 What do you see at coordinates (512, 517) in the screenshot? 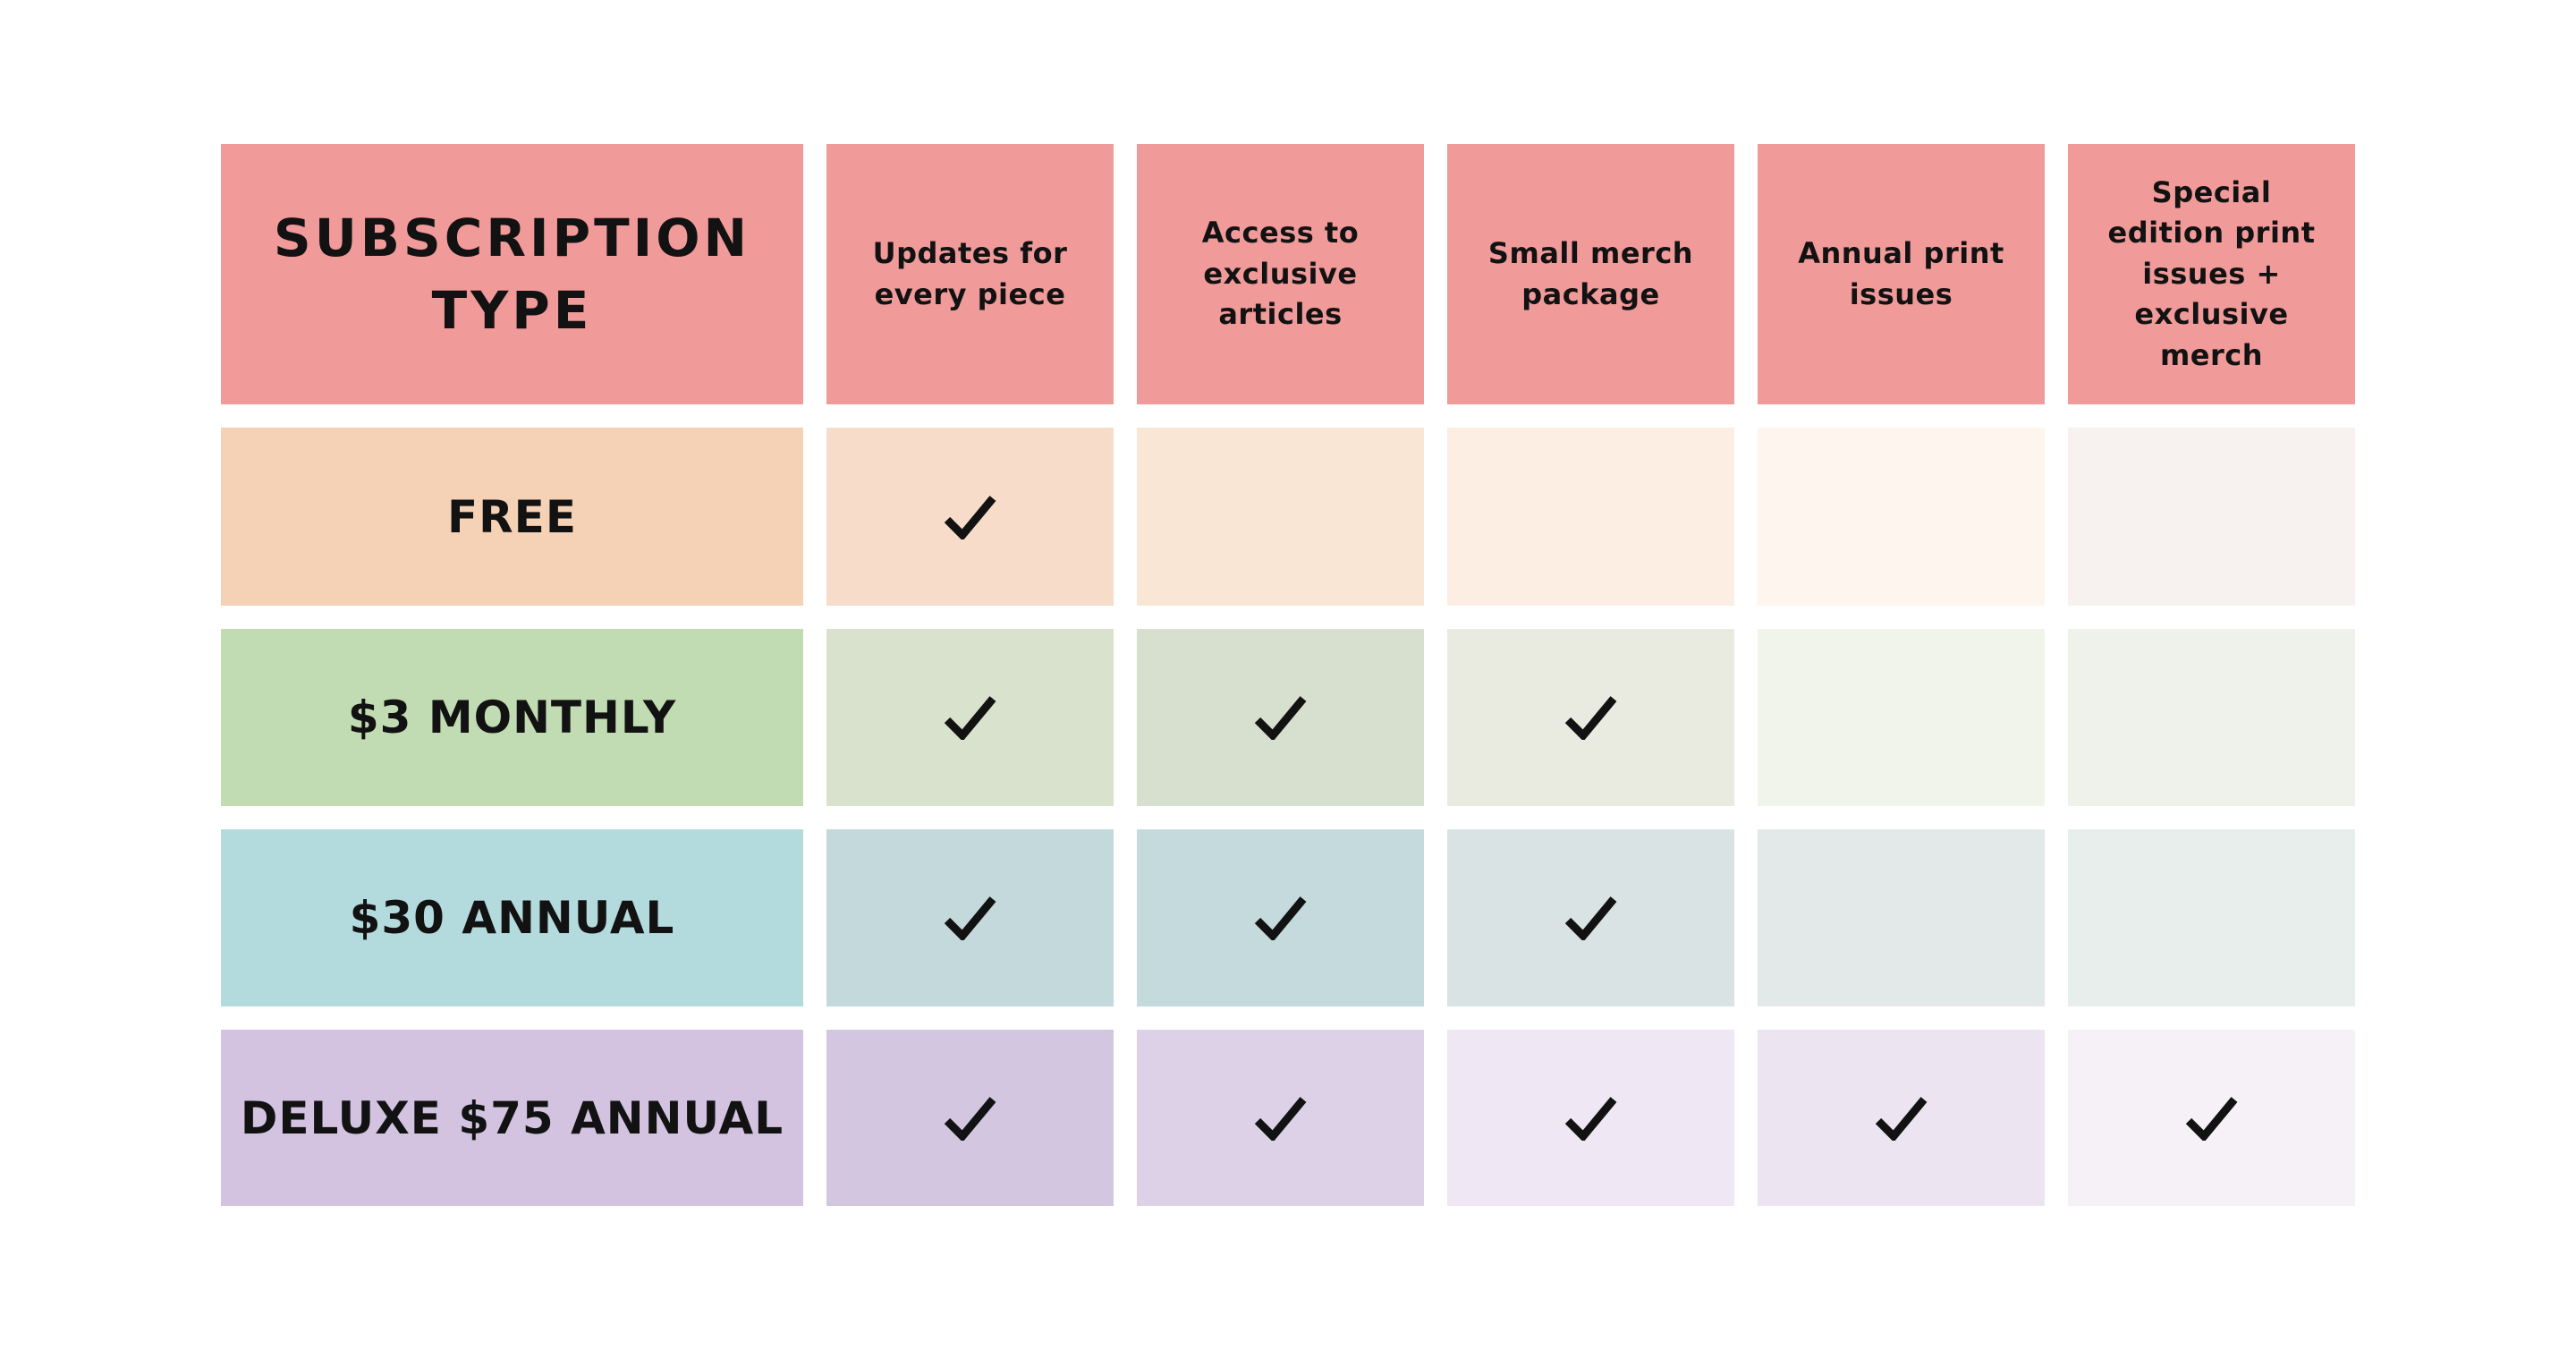
I see `row-label-free: FREE` at bounding box center [512, 517].